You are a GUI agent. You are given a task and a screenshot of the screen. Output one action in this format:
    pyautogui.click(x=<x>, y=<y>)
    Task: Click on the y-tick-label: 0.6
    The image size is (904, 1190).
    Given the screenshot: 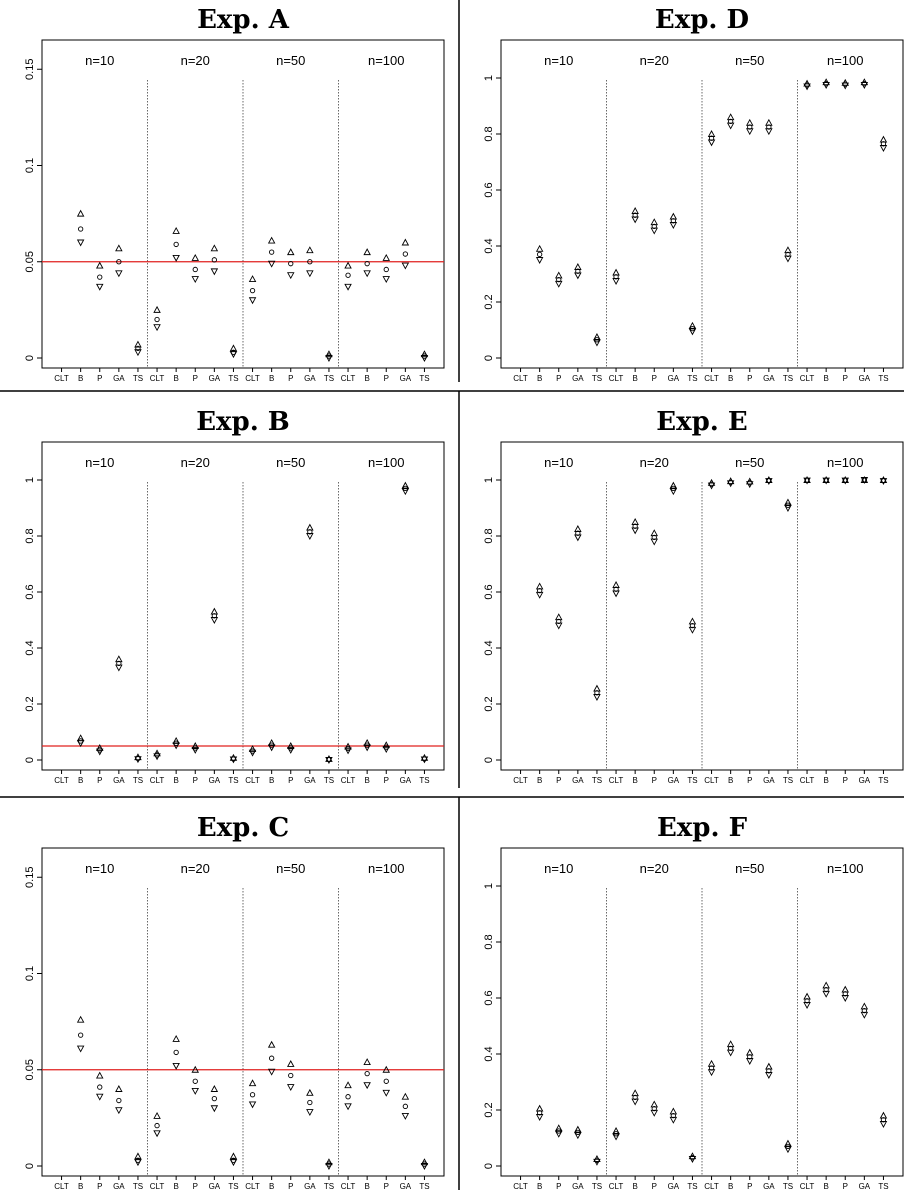 What is the action you would take?
    pyautogui.click(x=489, y=591)
    